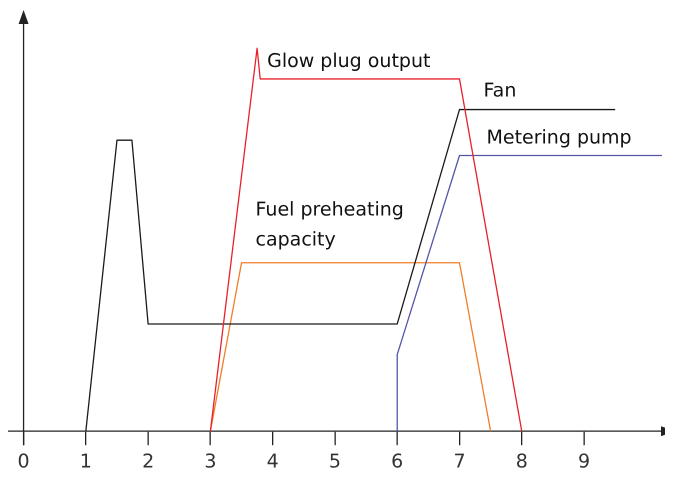  Describe the element at coordinates (348, 61) in the screenshot. I see `series-label: Glow plug output` at that location.